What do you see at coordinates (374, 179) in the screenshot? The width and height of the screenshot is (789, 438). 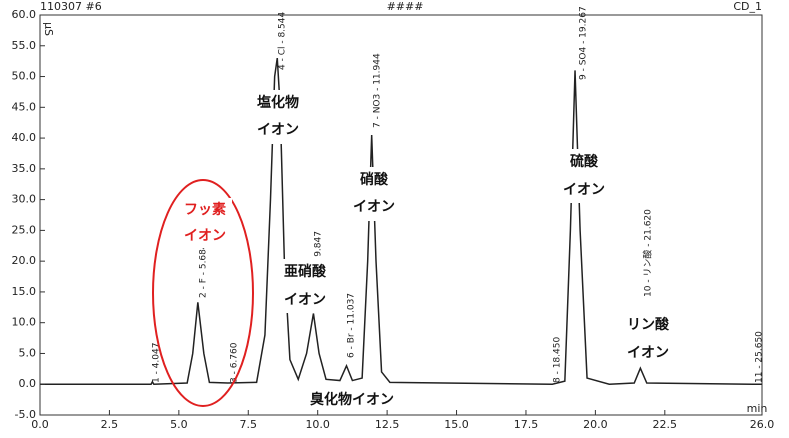 I see `annotation: 硝酸` at bounding box center [374, 179].